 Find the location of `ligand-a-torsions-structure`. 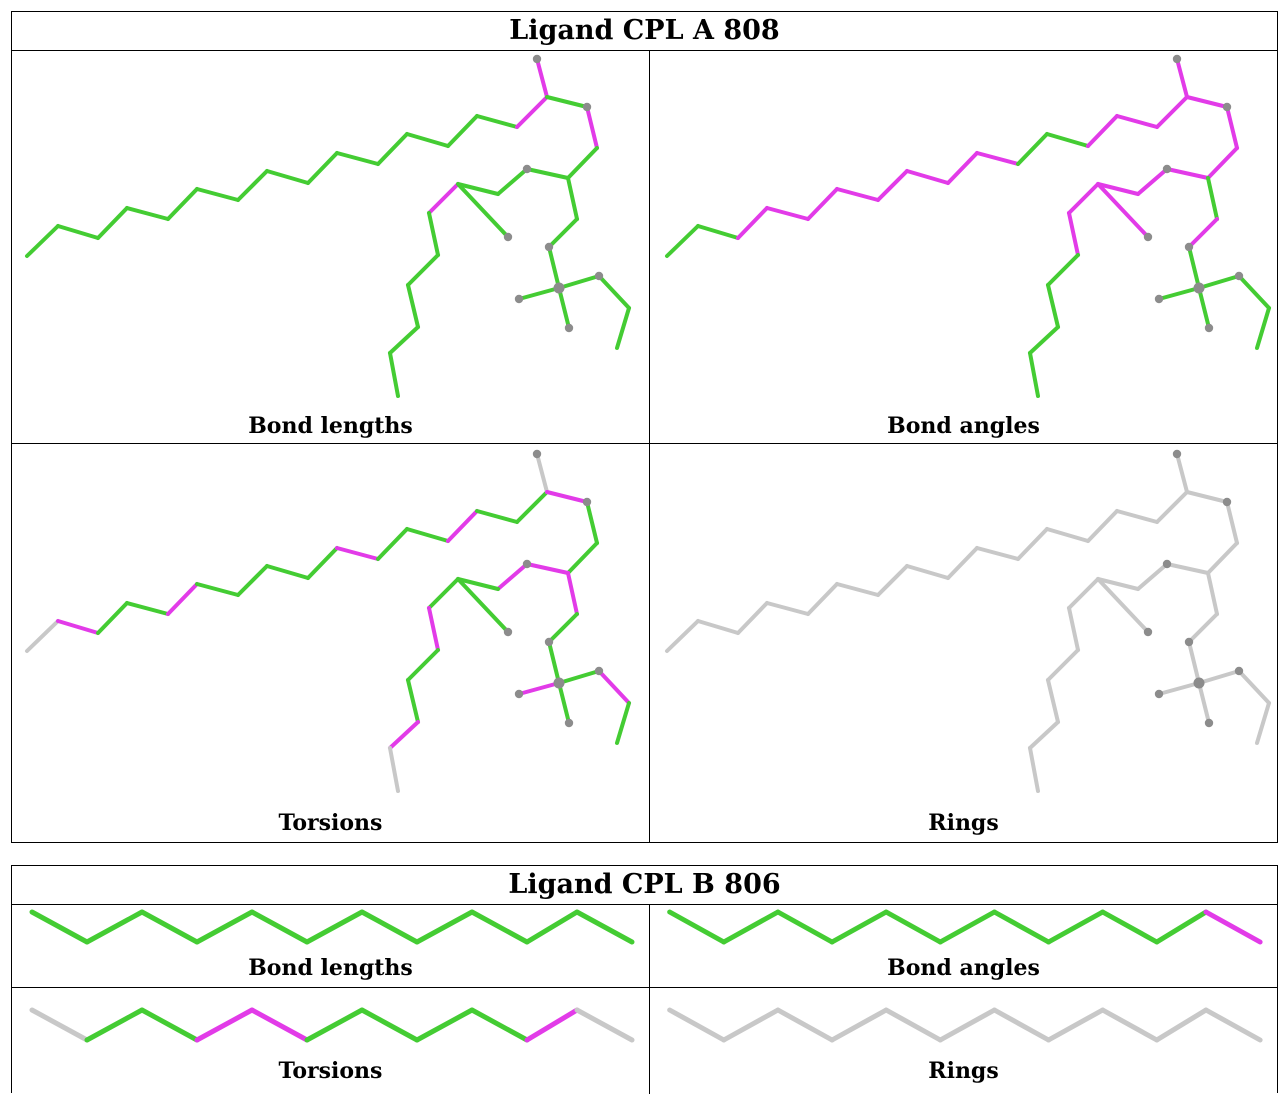

ligand-a-torsions-structure is located at coordinates (328, 621).